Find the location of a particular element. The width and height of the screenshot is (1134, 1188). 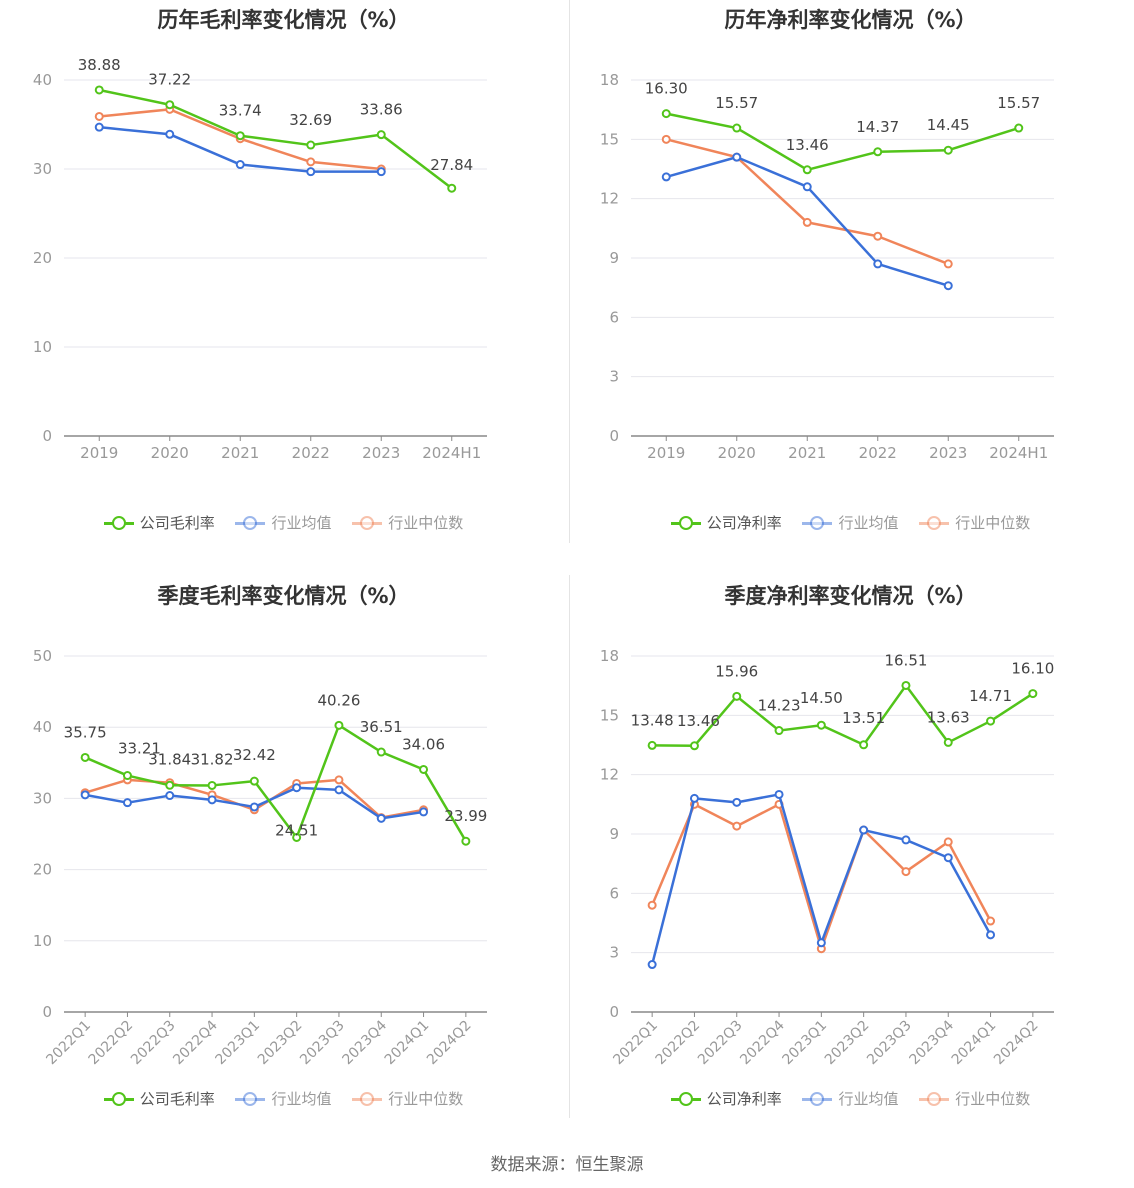

data-label: 27.84 is located at coordinates (451, 165).